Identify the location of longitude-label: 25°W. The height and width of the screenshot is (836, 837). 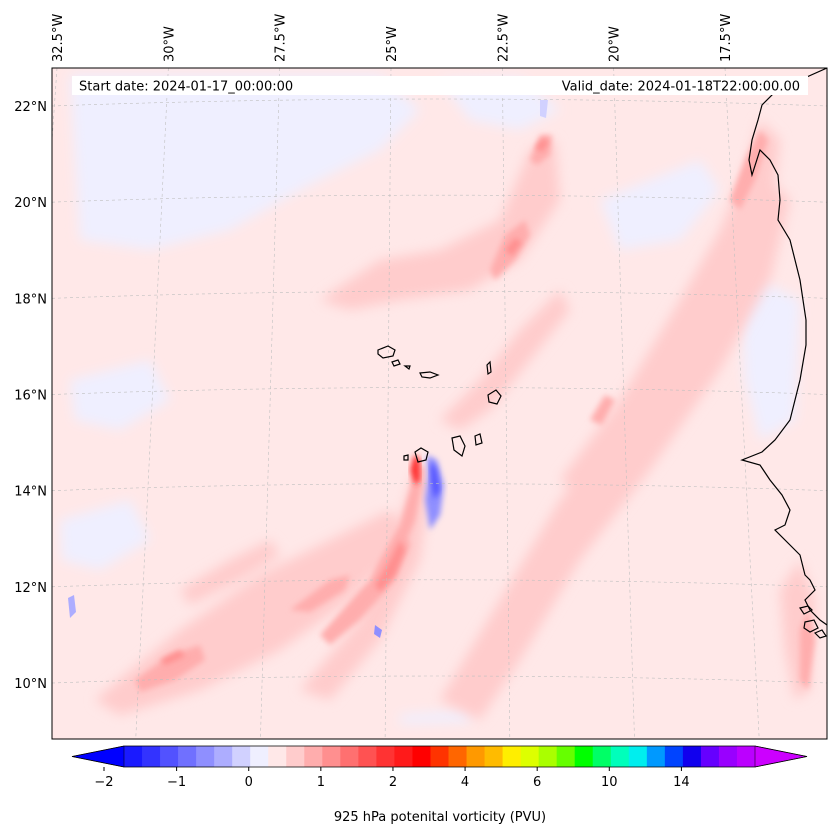
(392, 44).